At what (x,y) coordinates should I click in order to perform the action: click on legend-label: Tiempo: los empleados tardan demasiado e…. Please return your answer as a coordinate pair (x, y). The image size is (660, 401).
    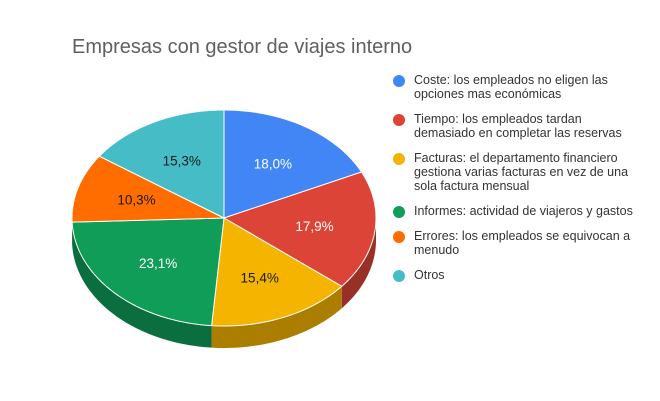
    Looking at the image, I should click on (518, 126).